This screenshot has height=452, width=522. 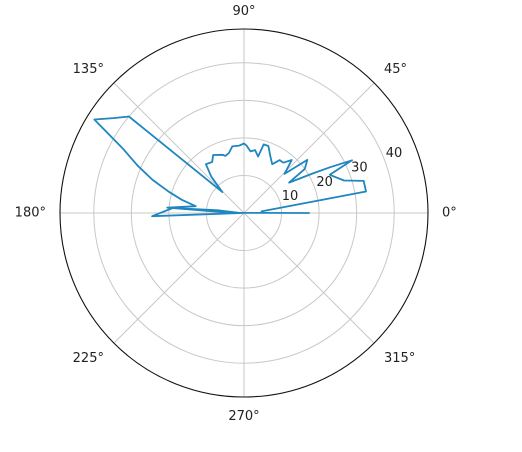 What do you see at coordinates (88, 69) in the screenshot?
I see `angular-tick-label: 135°` at bounding box center [88, 69].